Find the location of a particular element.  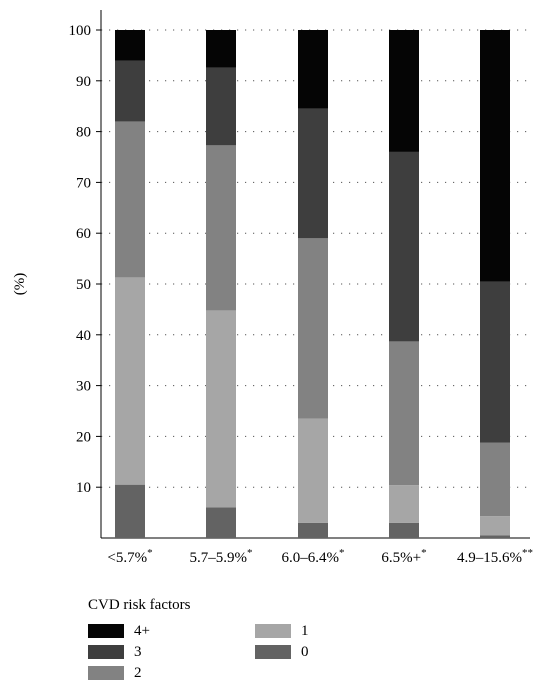

x-tick-label: 6.5%+* is located at coordinates (403, 556).